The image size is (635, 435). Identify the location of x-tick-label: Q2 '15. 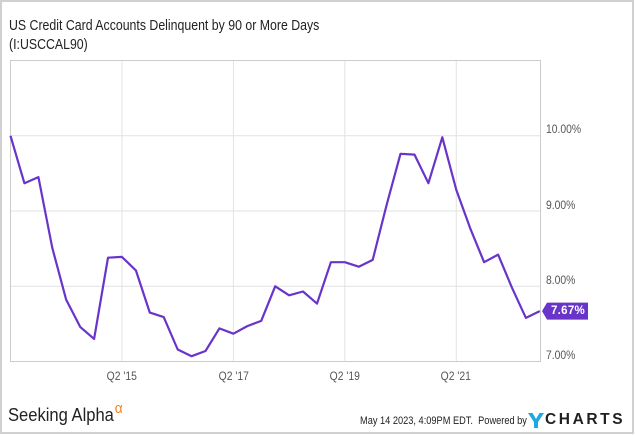
(122, 377).